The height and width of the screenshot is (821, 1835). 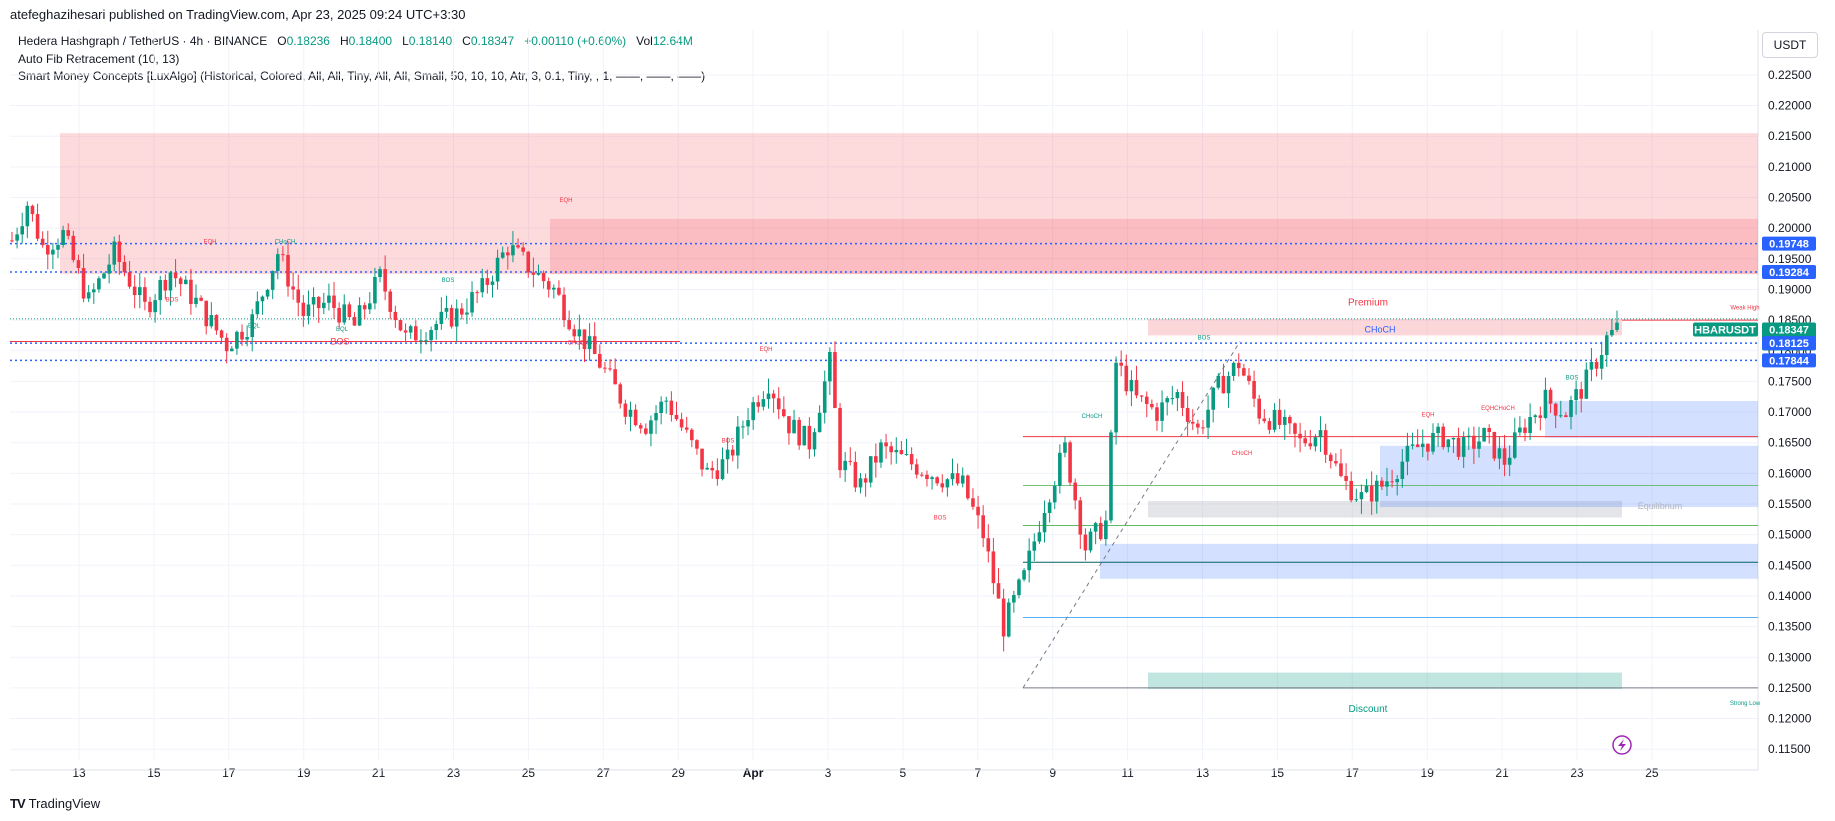 What do you see at coordinates (1790, 473) in the screenshot?
I see `y-tick-label: 0.16000` at bounding box center [1790, 473].